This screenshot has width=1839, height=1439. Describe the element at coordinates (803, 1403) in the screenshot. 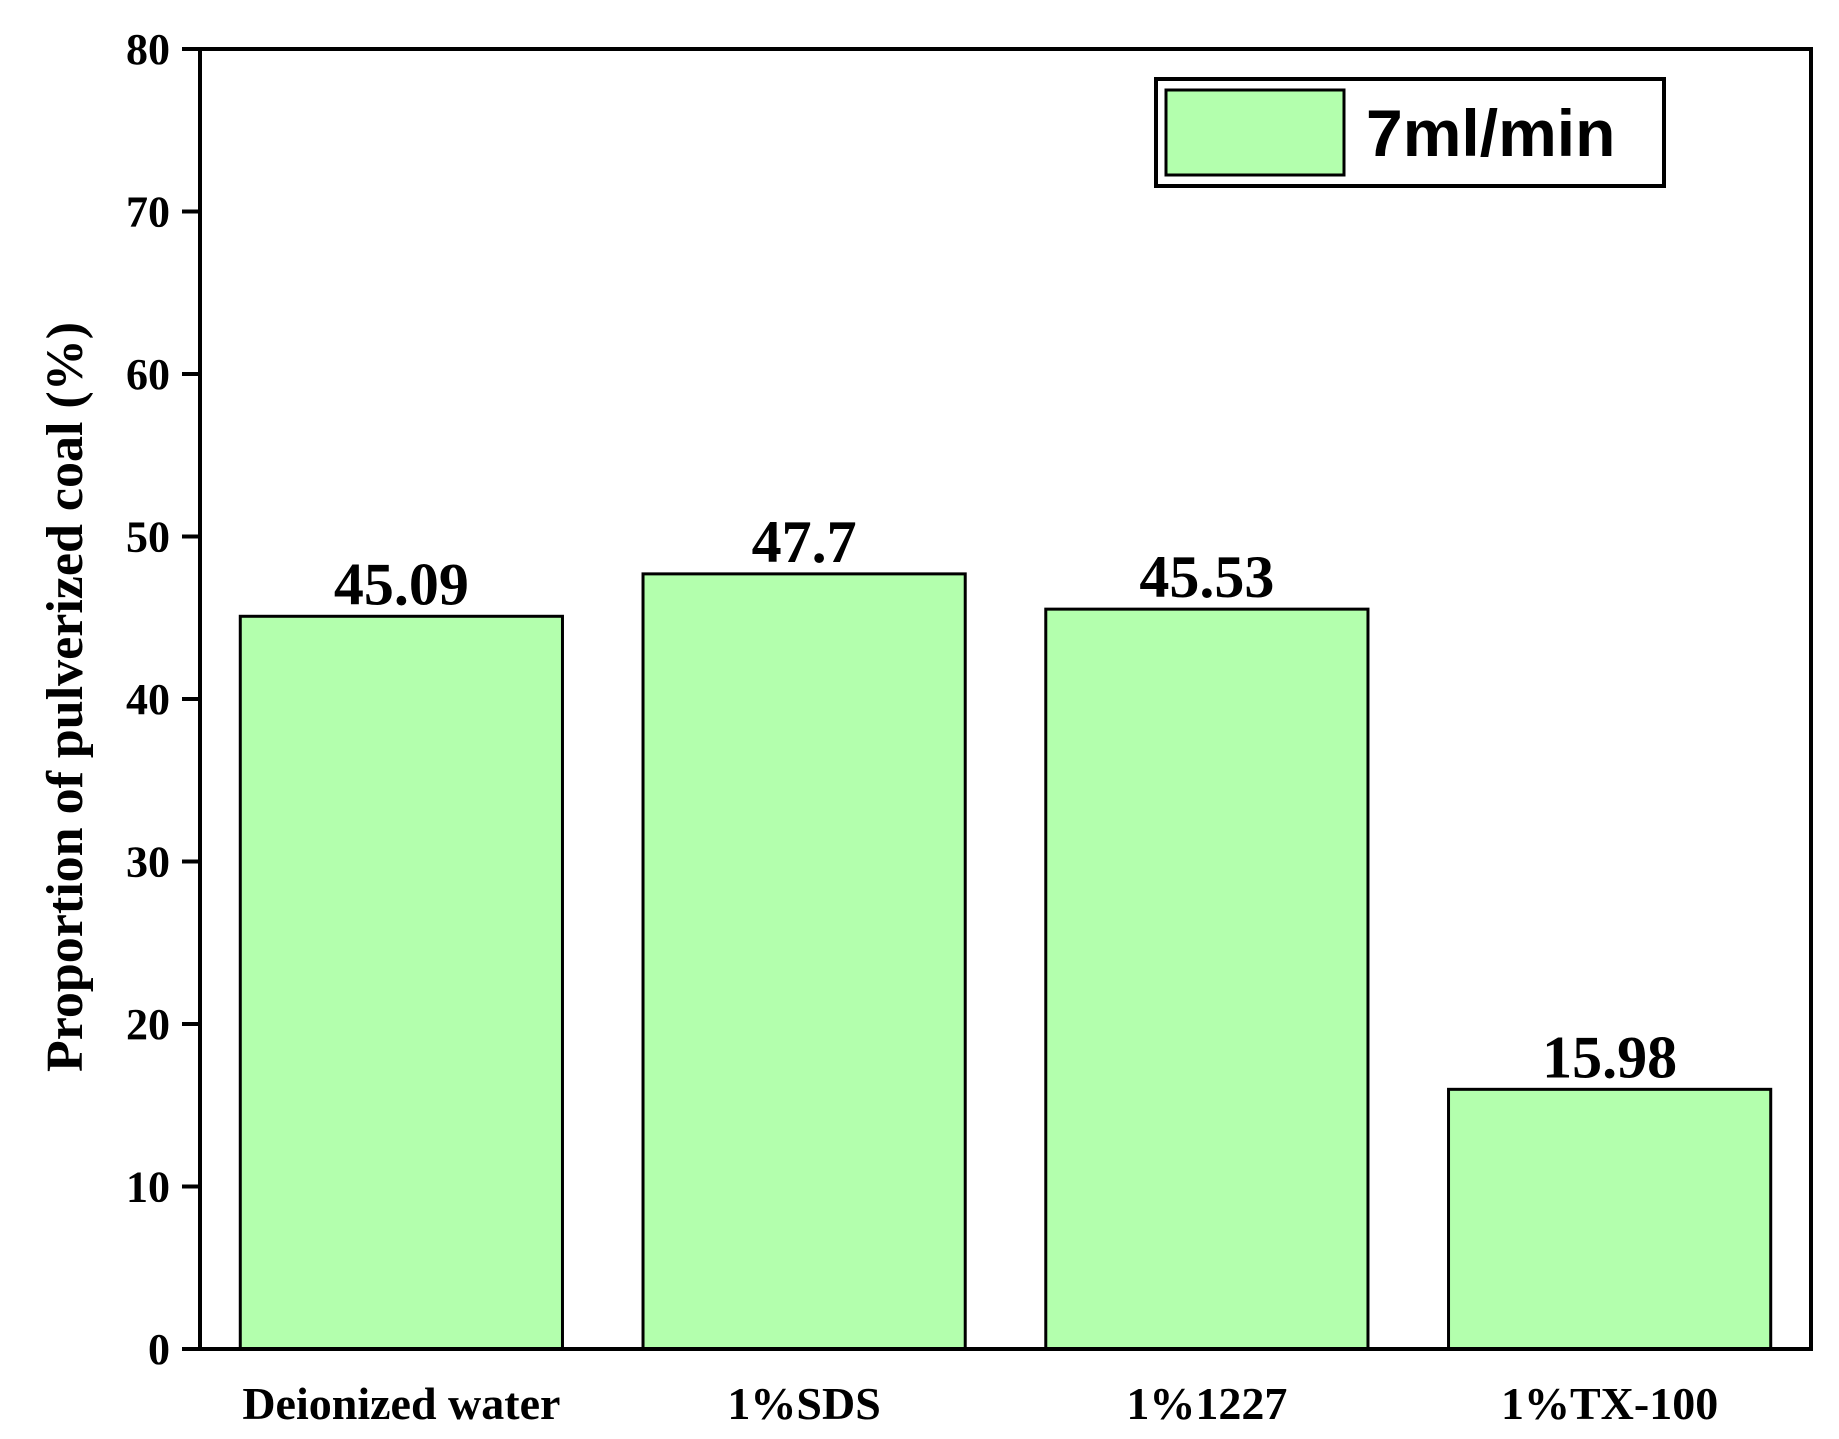

I see `x-tick-label: 1%SDS` at that location.